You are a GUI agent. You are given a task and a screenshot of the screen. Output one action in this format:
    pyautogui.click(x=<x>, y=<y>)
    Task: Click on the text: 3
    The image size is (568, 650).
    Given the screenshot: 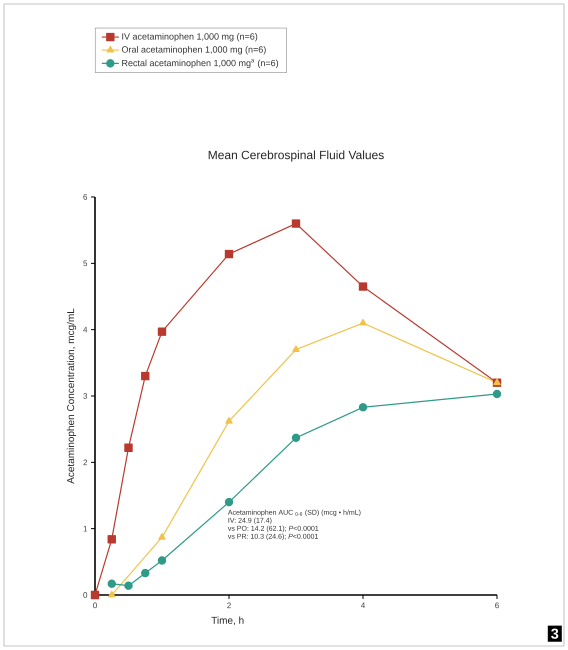 What is the action you would take?
    pyautogui.click(x=554, y=633)
    